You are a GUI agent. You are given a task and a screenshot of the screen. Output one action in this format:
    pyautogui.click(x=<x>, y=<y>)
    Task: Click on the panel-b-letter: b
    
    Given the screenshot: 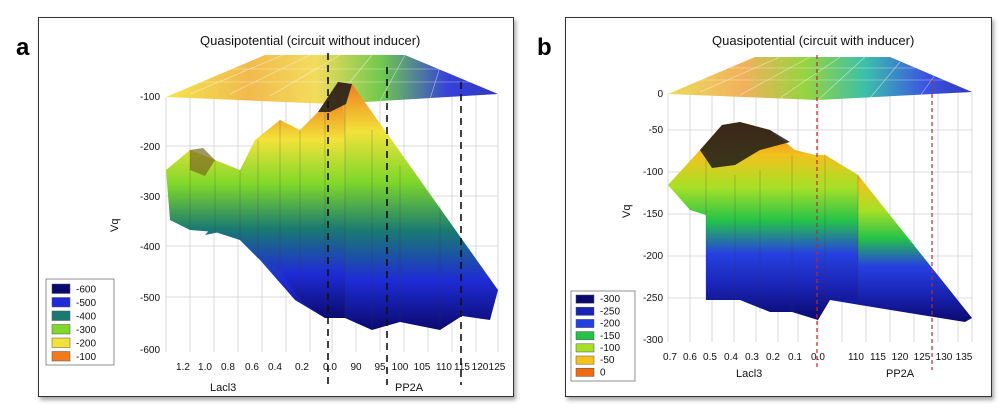 What is the action you would take?
    pyautogui.click(x=544, y=47)
    